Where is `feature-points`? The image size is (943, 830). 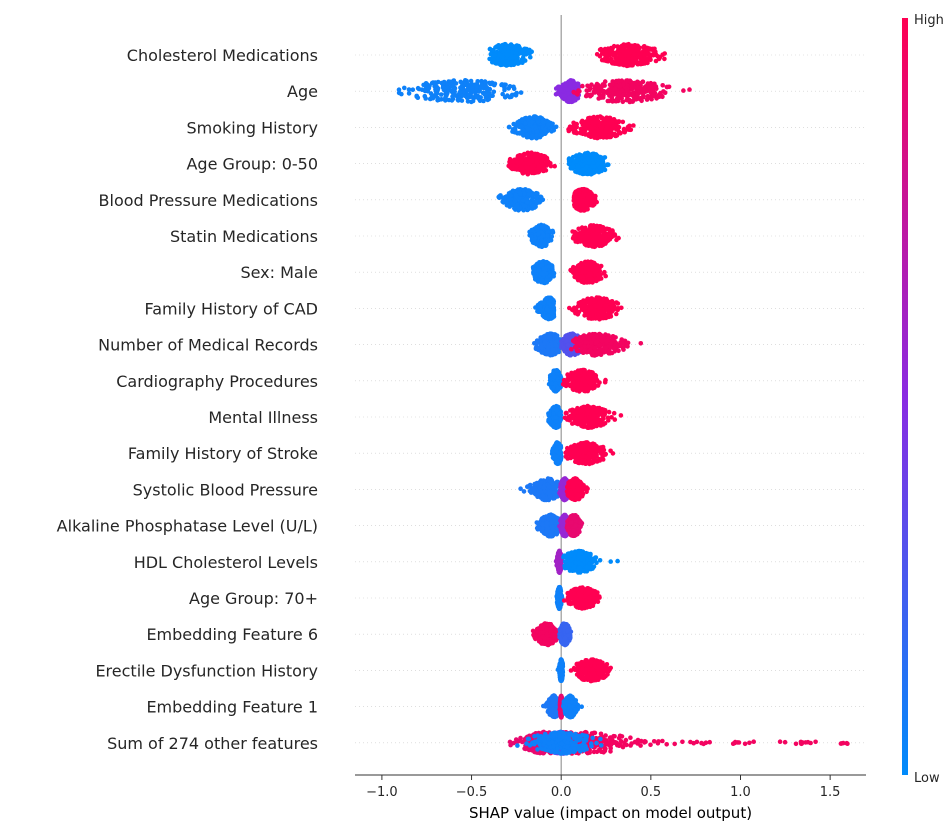 feature-points is located at coordinates (574, 236).